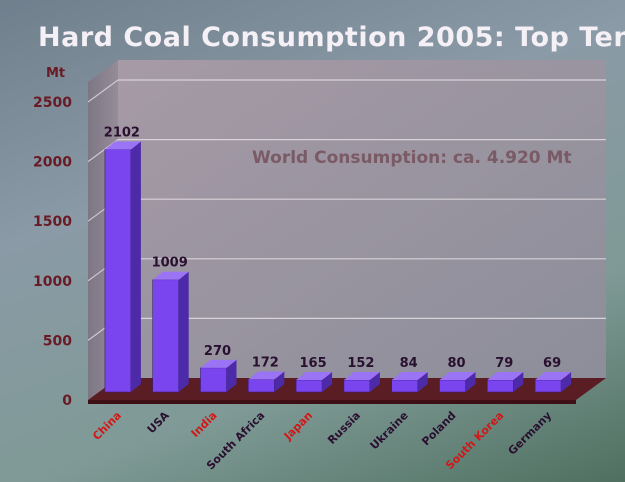  Describe the element at coordinates (504, 363) in the screenshot. I see `bar-value-label: 79` at that location.